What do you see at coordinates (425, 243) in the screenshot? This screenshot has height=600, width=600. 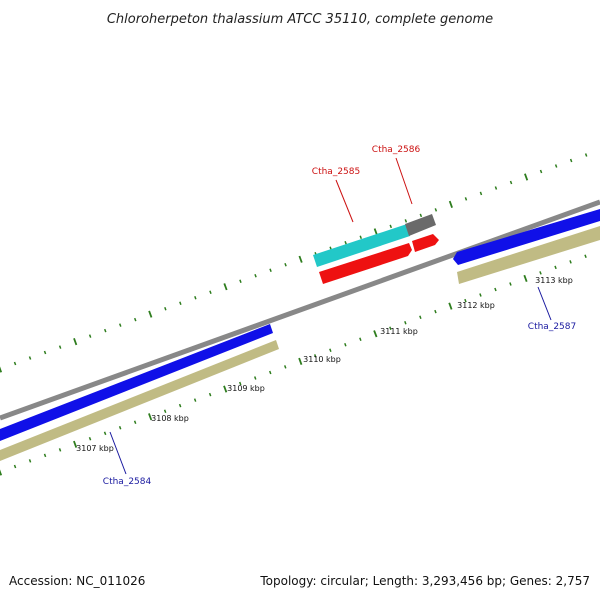 I see `gene-ctha-2586-red` at bounding box center [425, 243].